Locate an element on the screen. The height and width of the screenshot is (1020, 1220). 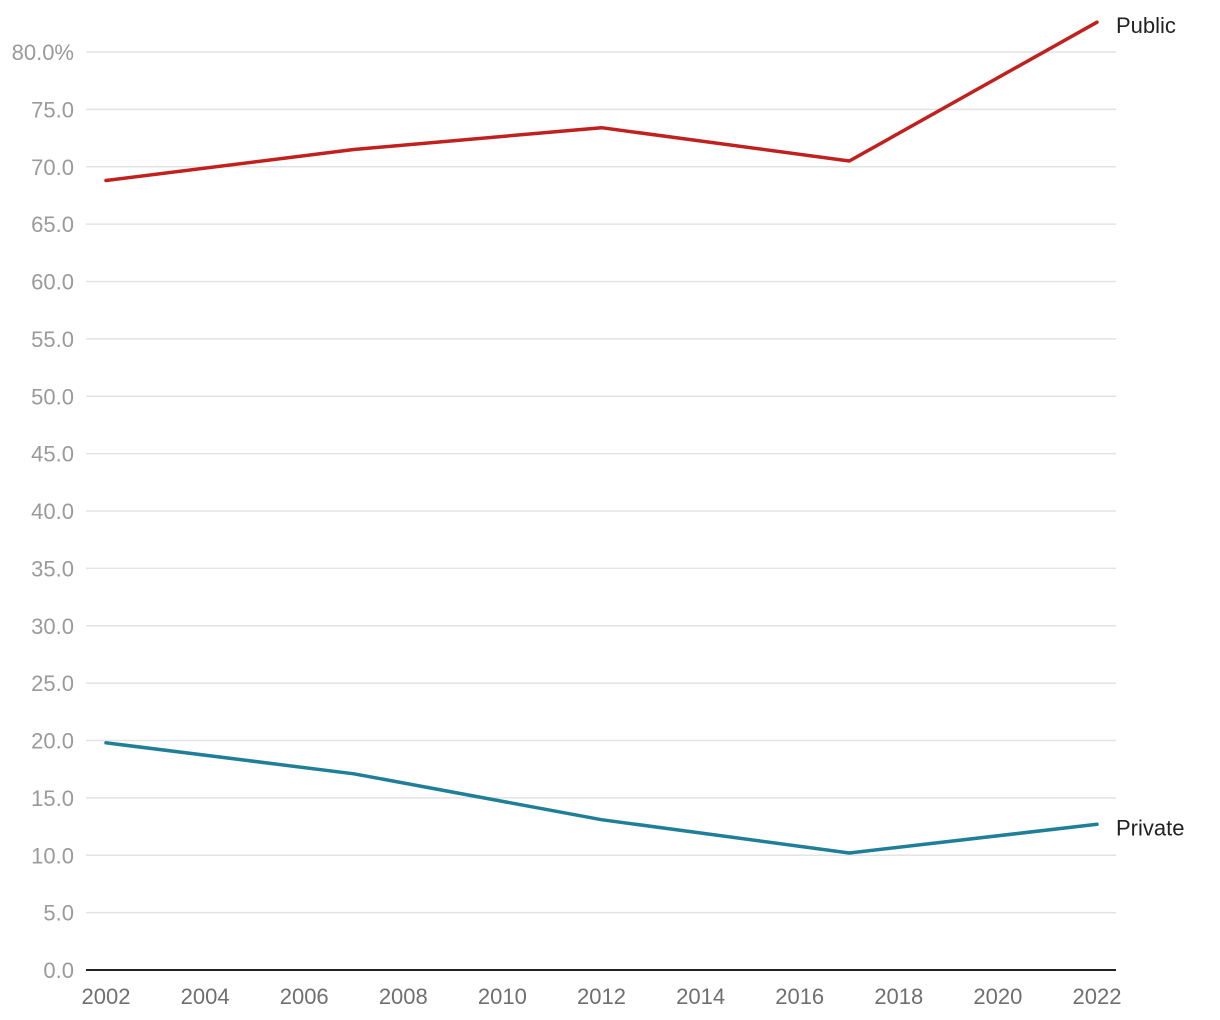
x-tick-label: 2016 is located at coordinates (799, 996).